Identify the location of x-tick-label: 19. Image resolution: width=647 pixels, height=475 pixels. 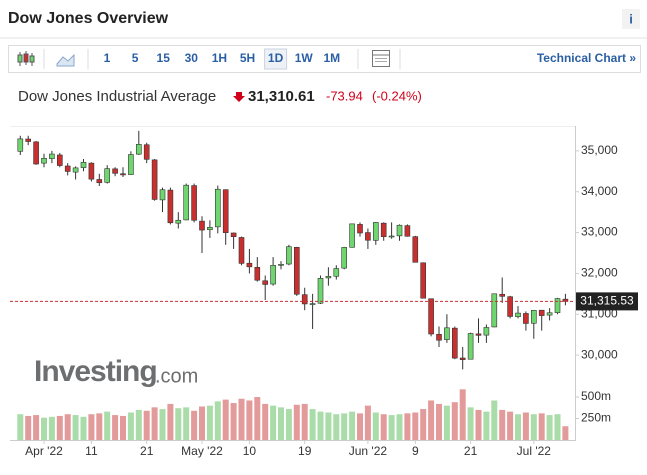
(305, 451).